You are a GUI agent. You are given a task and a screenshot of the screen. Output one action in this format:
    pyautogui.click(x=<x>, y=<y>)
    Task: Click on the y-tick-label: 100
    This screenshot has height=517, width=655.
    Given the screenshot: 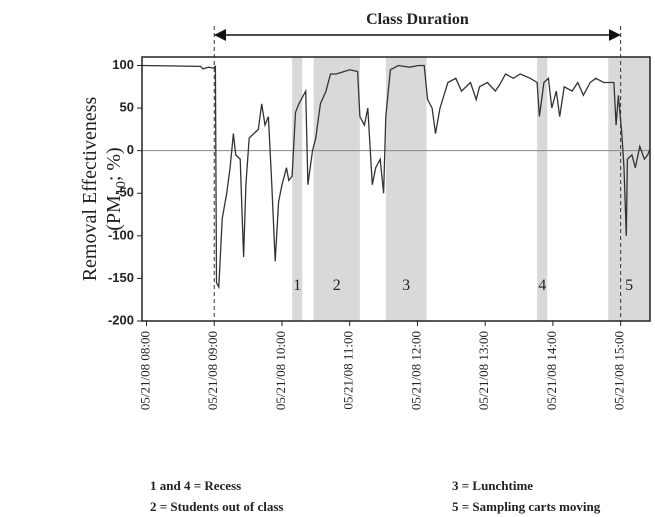 What is the action you would take?
    pyautogui.click(x=123, y=64)
    